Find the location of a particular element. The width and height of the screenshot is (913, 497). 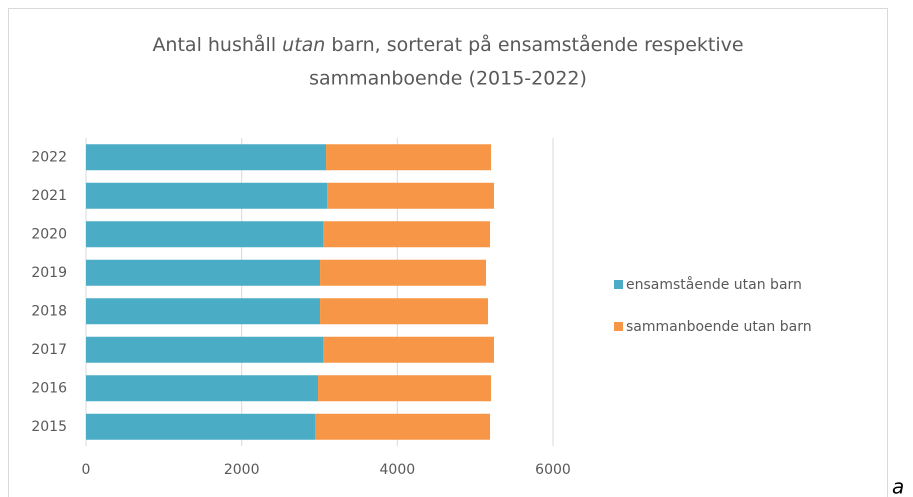

y-tick-label: 2022 is located at coordinates (49, 157).